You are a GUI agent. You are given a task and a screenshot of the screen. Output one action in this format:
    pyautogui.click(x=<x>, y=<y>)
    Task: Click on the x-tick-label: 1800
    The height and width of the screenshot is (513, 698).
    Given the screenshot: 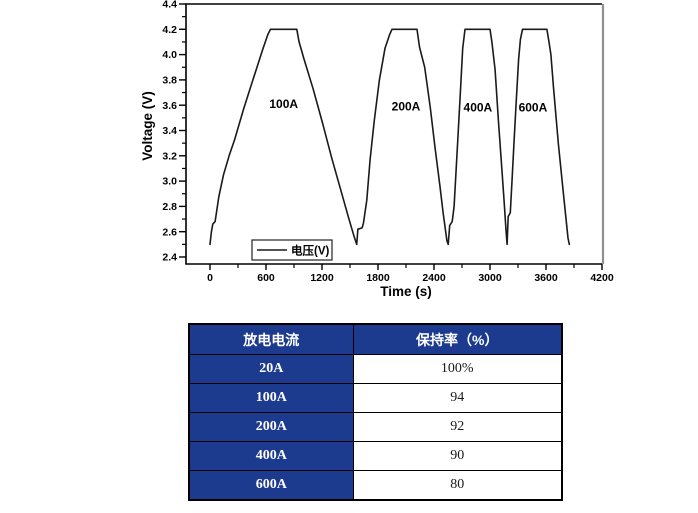 What is the action you would take?
    pyautogui.click(x=378, y=278)
    